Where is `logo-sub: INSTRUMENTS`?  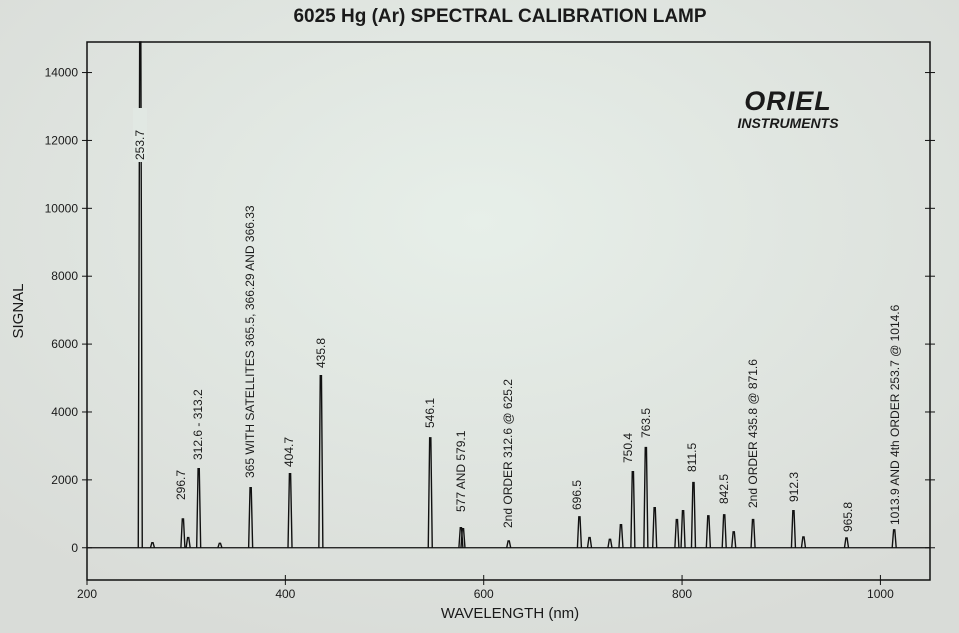 logo-sub: INSTRUMENTS is located at coordinates (788, 123).